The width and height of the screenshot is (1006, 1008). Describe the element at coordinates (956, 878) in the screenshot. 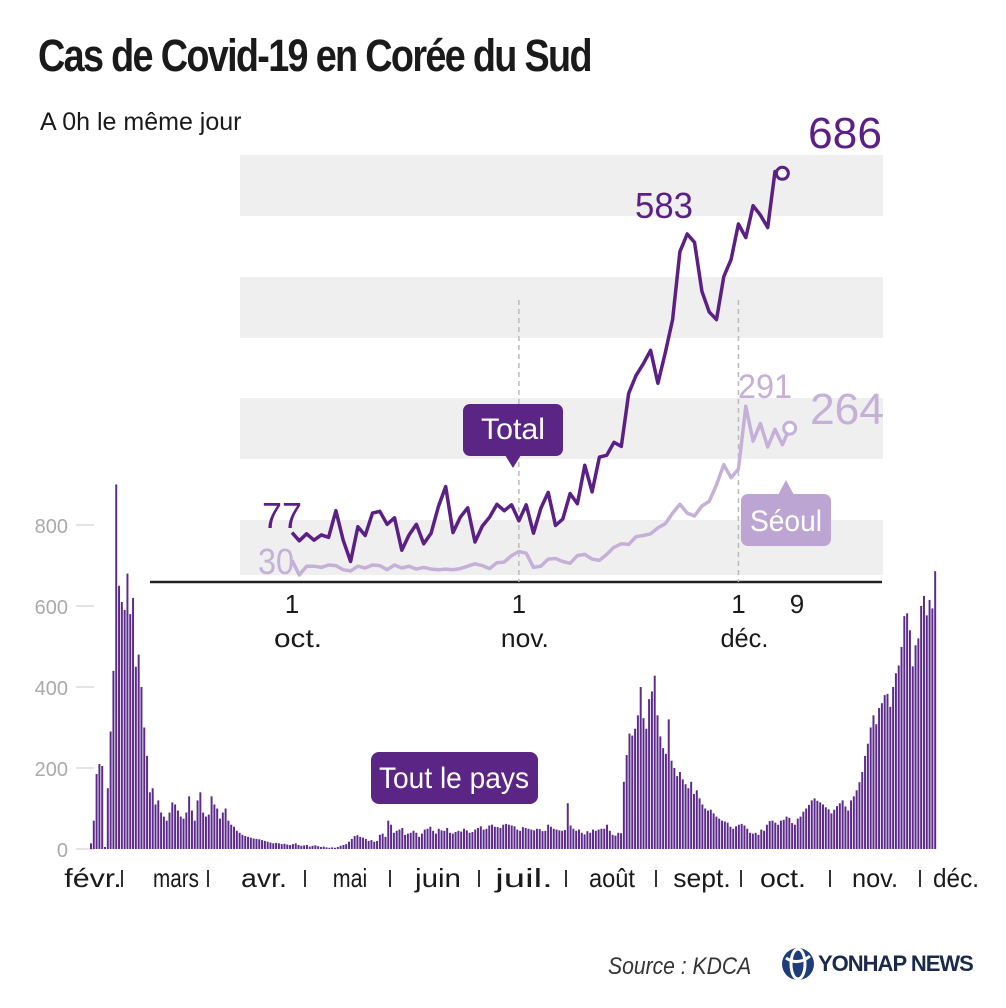

I see `month-label: déc.` at that location.